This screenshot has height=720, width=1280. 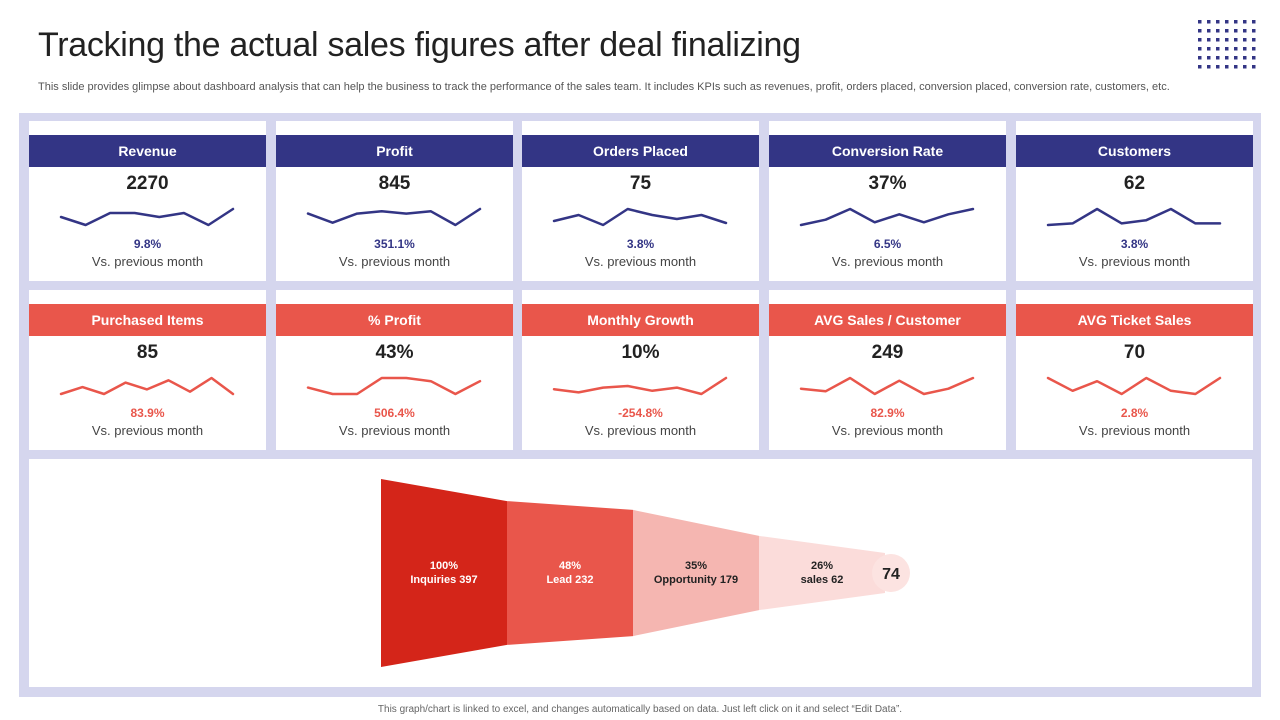 I want to click on kpi-card: Profit 845 351.1% Vs. previous month, so click(x=394, y=201).